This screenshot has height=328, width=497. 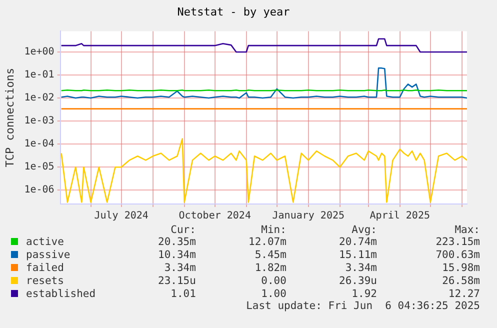 What do you see at coordinates (363, 294) in the screenshot?
I see `text: 1.92` at bounding box center [363, 294].